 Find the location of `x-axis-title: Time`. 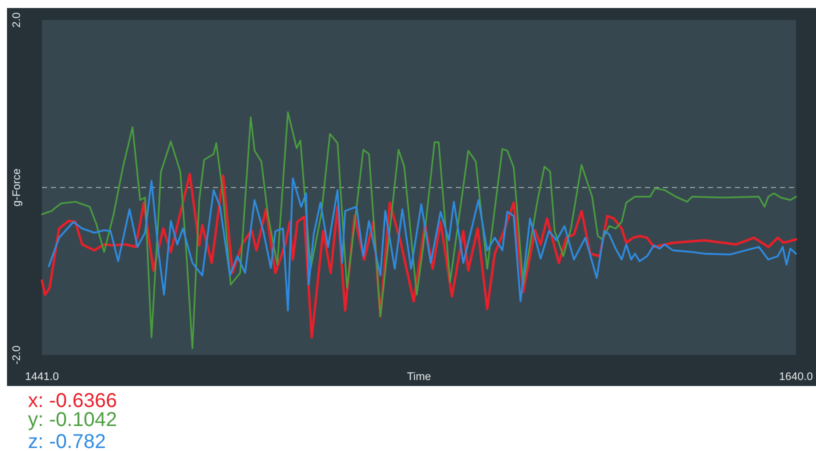

x-axis-title: Time is located at coordinates (419, 377).